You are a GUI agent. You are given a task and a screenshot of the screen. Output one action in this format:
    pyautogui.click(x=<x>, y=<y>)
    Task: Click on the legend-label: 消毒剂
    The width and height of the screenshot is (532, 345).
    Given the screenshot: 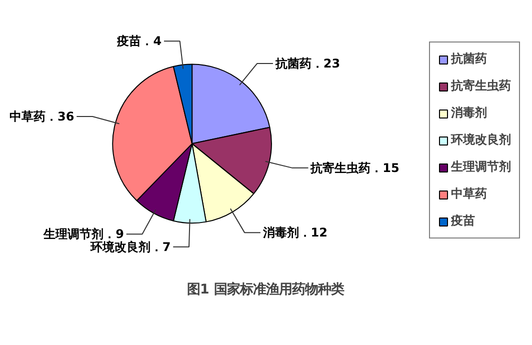 What is the action you would take?
    pyautogui.click(x=469, y=113)
    